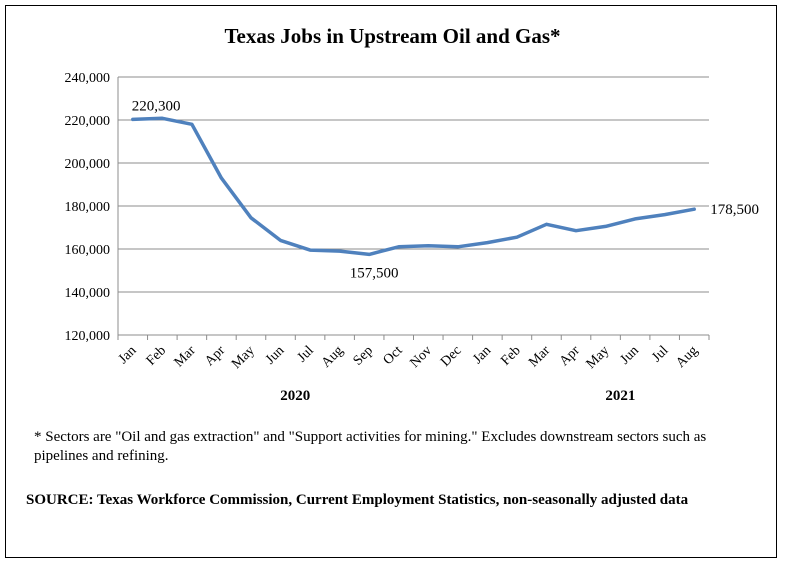 The height and width of the screenshot is (565, 785). What do you see at coordinates (295, 396) in the screenshot?
I see `year-label: 2020` at bounding box center [295, 396].